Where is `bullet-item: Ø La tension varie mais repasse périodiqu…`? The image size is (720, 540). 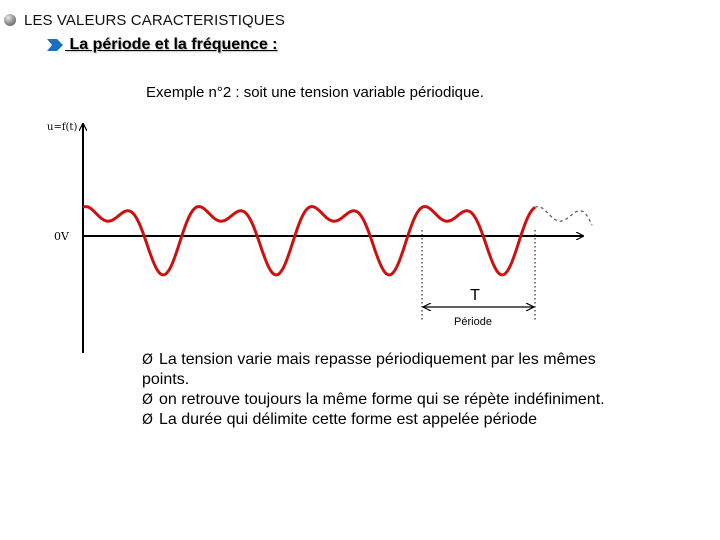
bullet-item: Ø La tension varie mais repasse périodiqu… is located at coordinates (377, 370).